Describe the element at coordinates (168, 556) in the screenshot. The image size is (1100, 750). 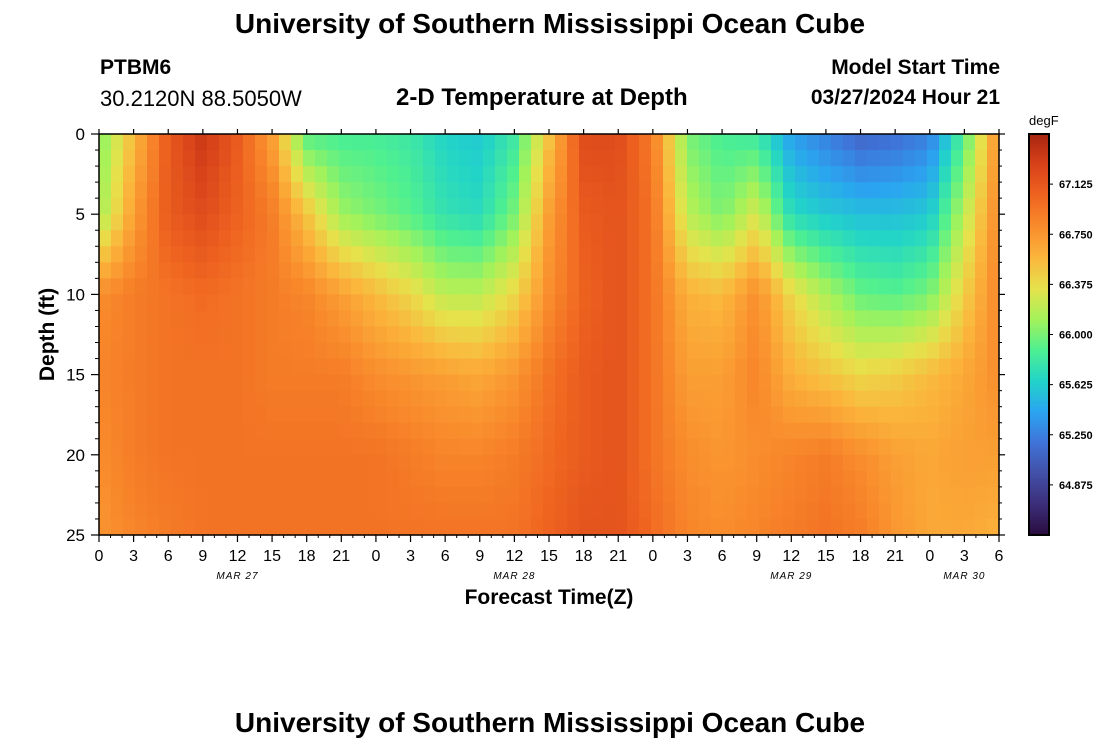
I see `x-tick-label: 6` at that location.